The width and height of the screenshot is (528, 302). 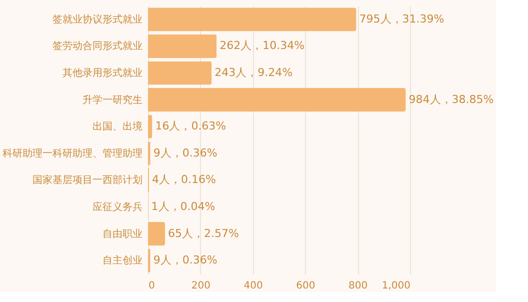 I want to click on data-label: 1人，0.04%, so click(x=183, y=206).